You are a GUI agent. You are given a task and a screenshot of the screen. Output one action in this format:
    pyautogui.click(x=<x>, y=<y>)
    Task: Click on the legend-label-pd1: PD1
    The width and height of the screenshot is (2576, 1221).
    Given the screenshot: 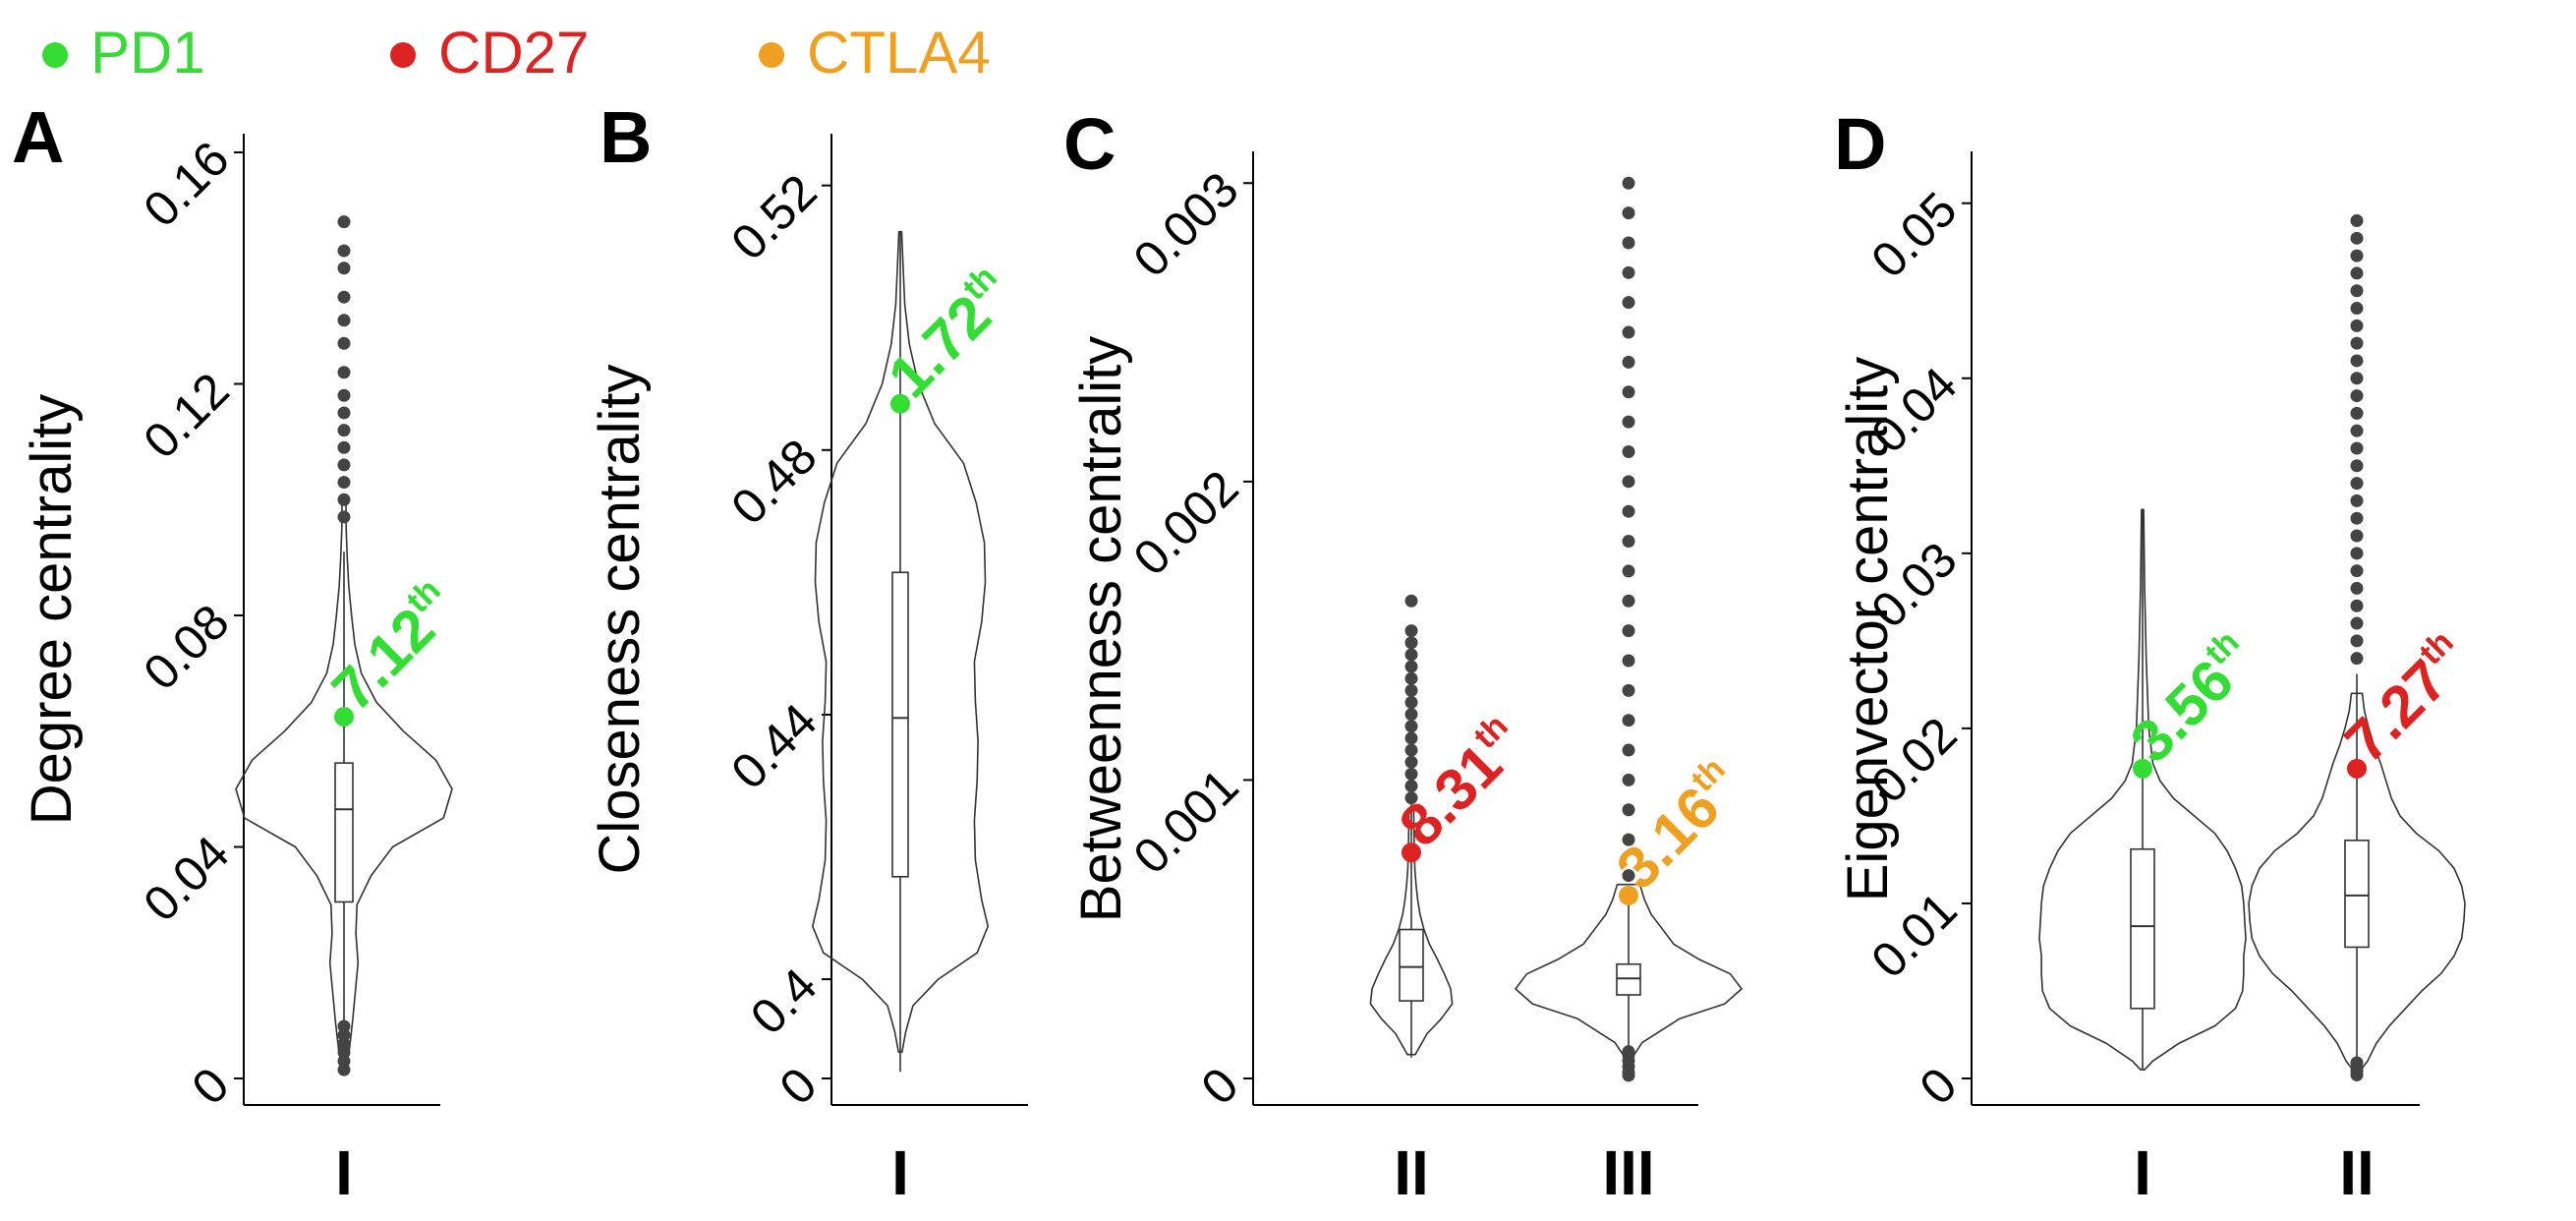 What is the action you would take?
    pyautogui.click(x=147, y=53)
    